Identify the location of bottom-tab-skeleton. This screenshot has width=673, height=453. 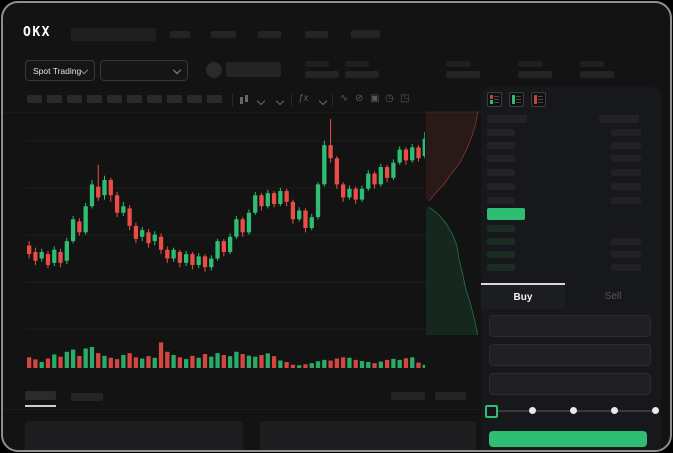
(87, 397).